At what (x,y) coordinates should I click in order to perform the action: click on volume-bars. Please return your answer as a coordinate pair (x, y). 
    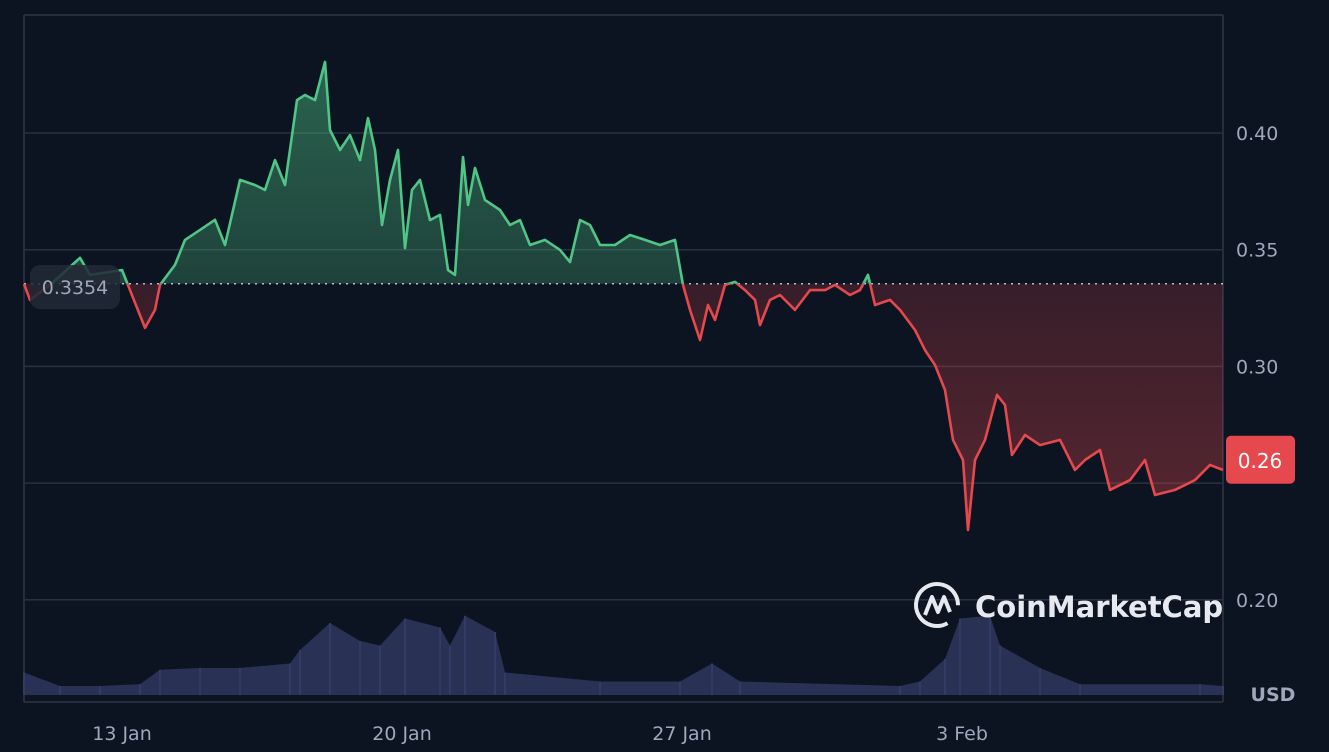
    Looking at the image, I should click on (623, 655).